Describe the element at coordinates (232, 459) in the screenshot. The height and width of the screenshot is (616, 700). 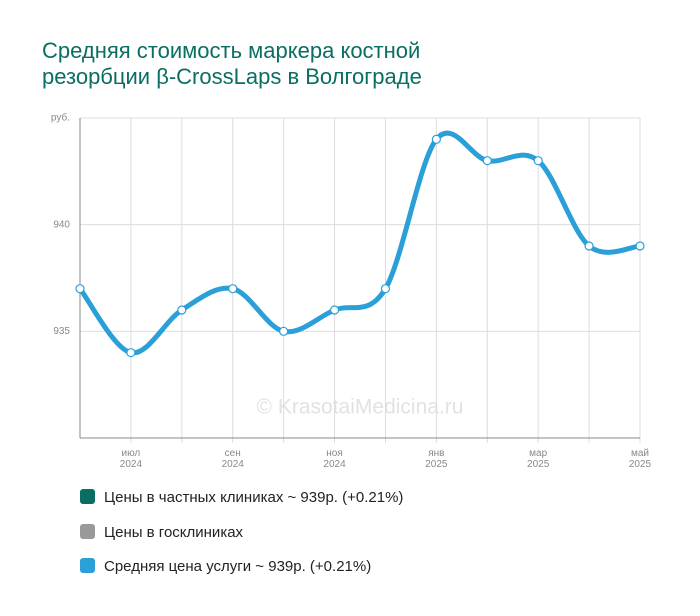
I see `x-tick-label: сен 2024` at that location.